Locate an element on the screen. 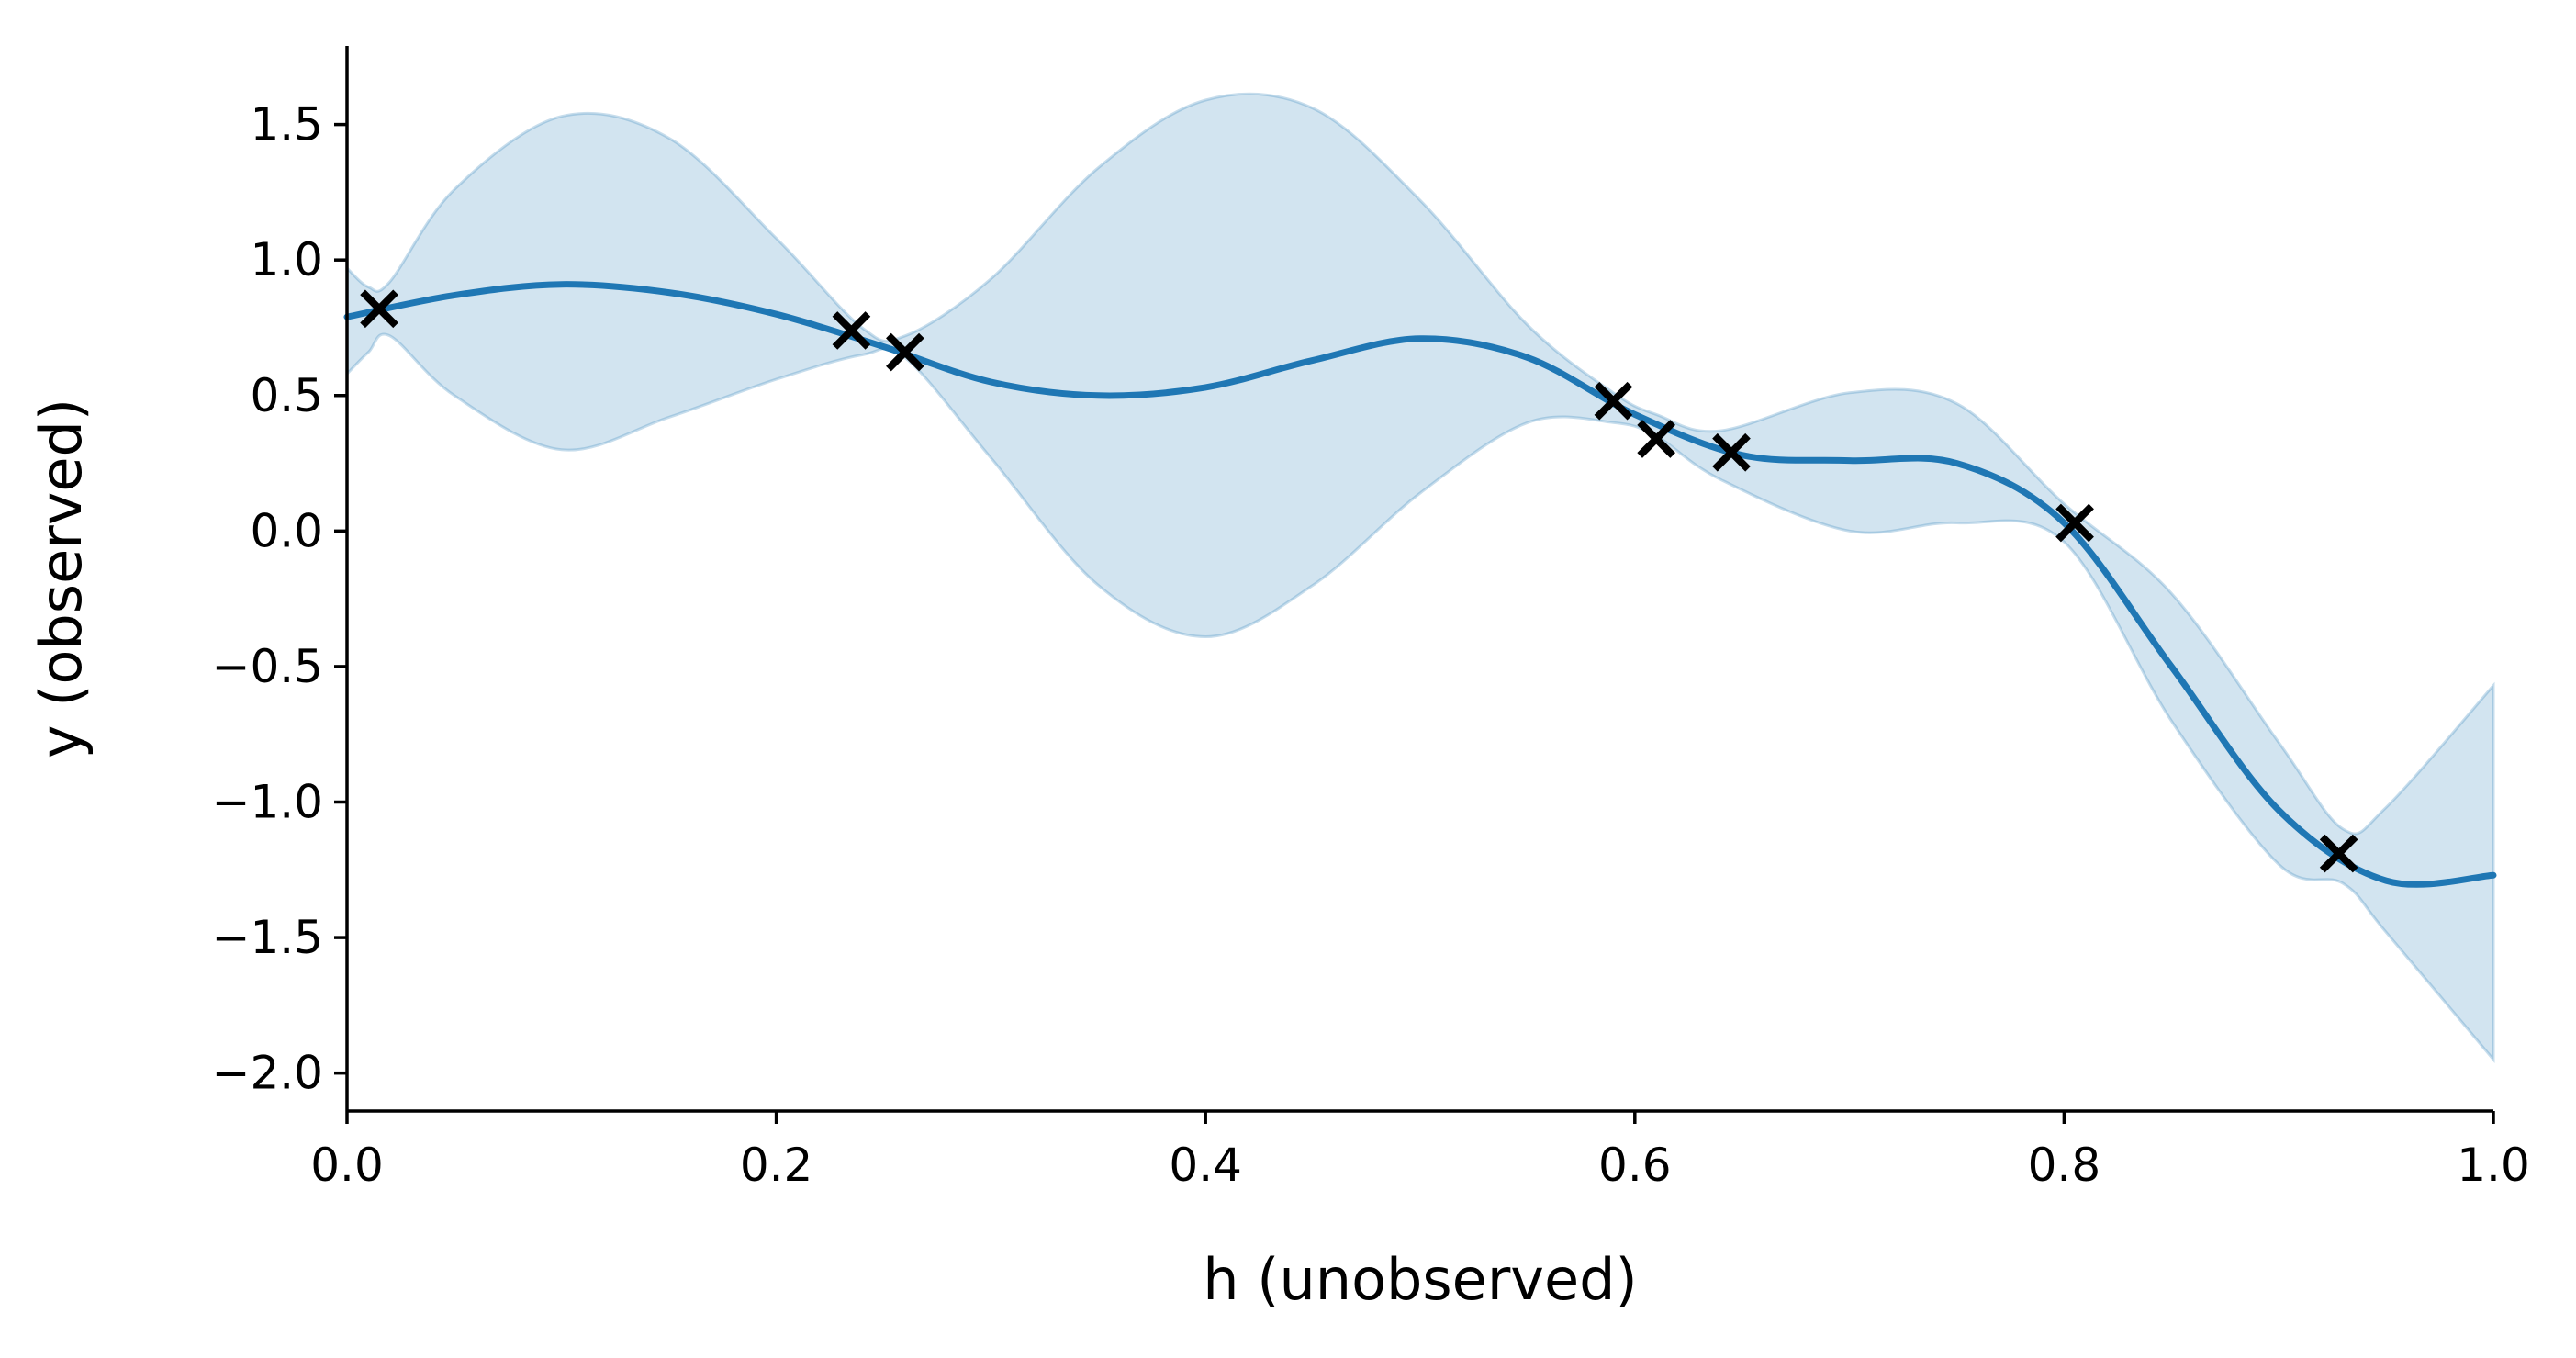  x-tick-label: 1.0 is located at coordinates (2493, 1165).